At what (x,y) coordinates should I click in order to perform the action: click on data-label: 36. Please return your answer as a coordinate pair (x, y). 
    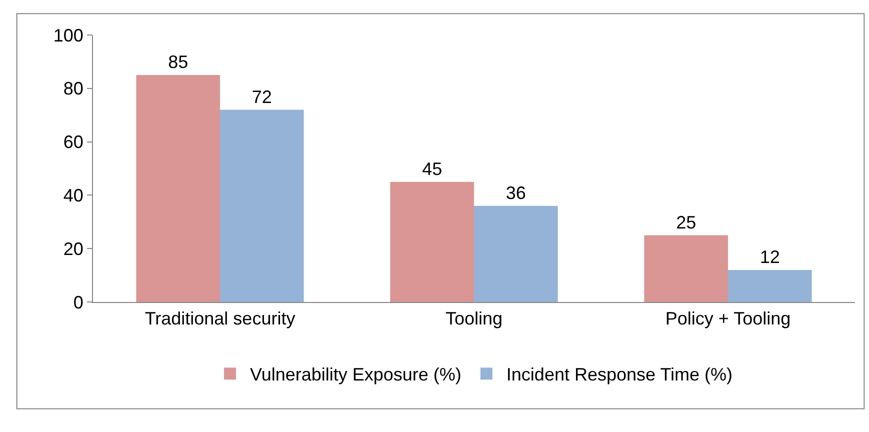
    Looking at the image, I should click on (516, 192).